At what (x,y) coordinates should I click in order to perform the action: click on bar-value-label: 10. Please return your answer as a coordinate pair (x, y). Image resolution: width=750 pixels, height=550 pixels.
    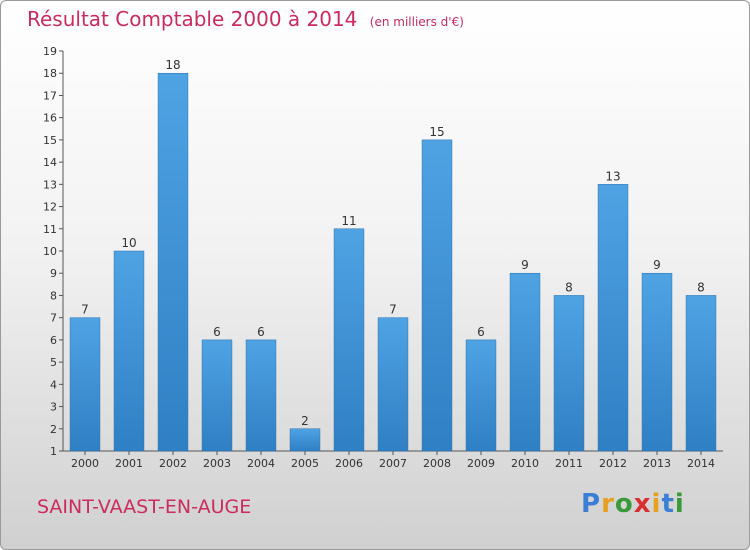
    Looking at the image, I should click on (128, 243).